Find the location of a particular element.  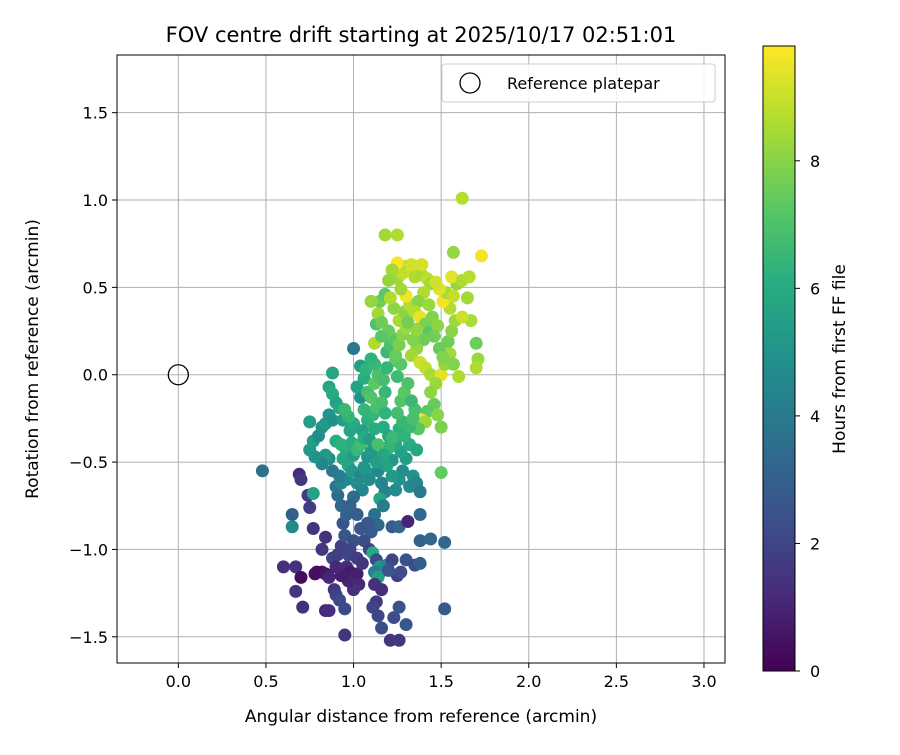

y-axis-label: Rotation from reference (arcmin) is located at coordinates (33, 359).